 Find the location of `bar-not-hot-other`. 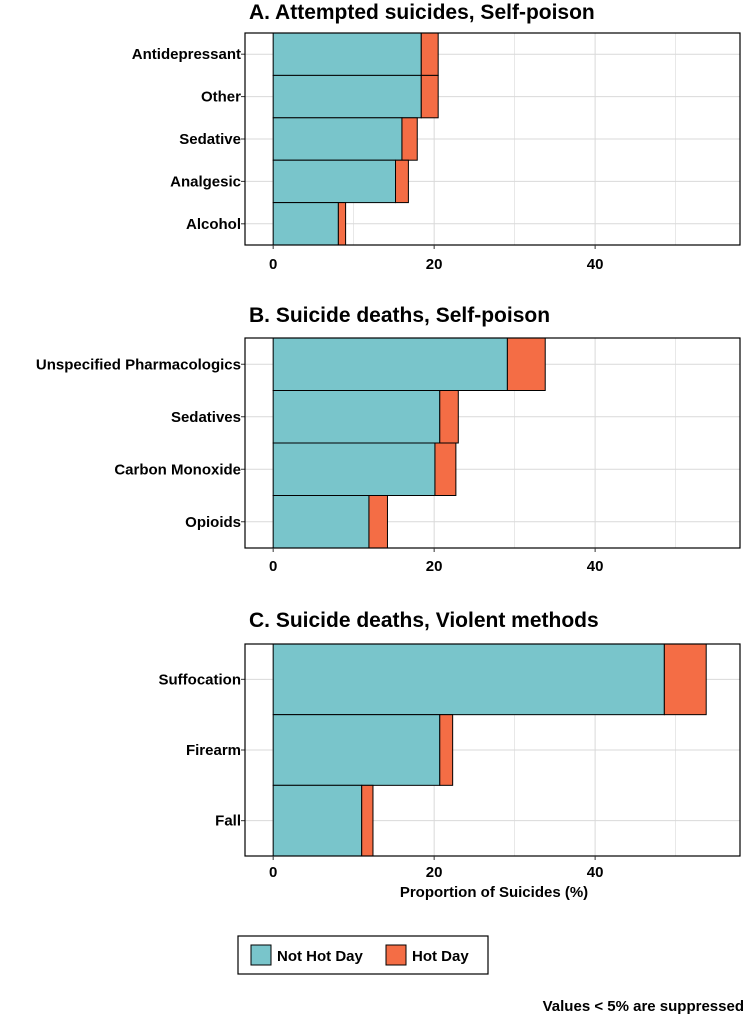

bar-not-hot-other is located at coordinates (347, 96).